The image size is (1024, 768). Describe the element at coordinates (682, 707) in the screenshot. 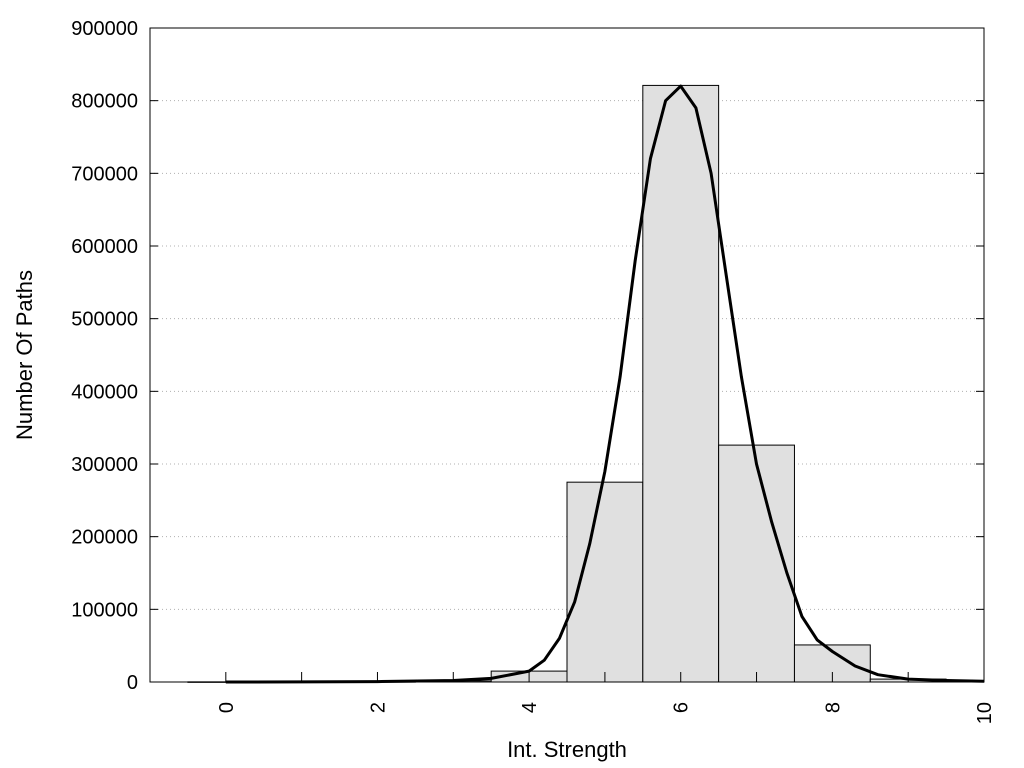

I see `x-tick-label: 6` at that location.